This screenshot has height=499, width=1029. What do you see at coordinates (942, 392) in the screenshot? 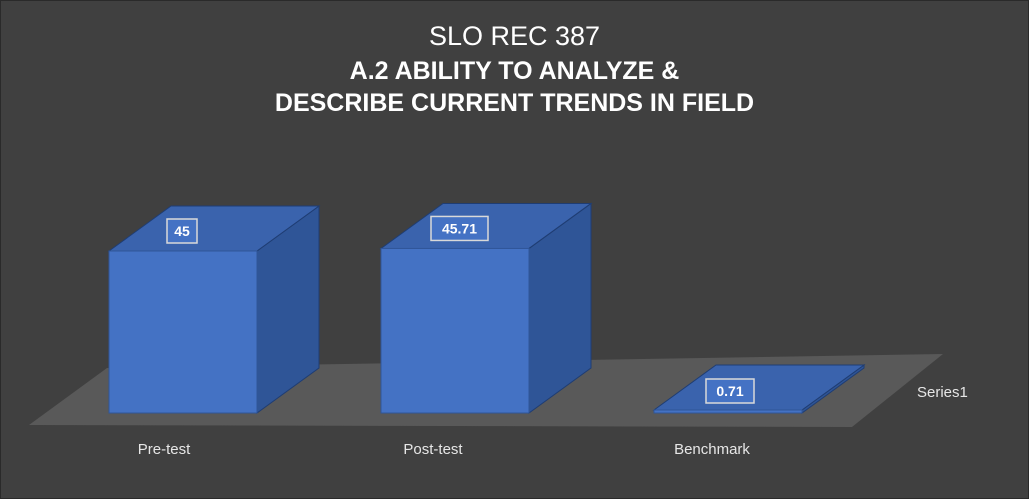
I see `legend-series1: Series1` at bounding box center [942, 392].